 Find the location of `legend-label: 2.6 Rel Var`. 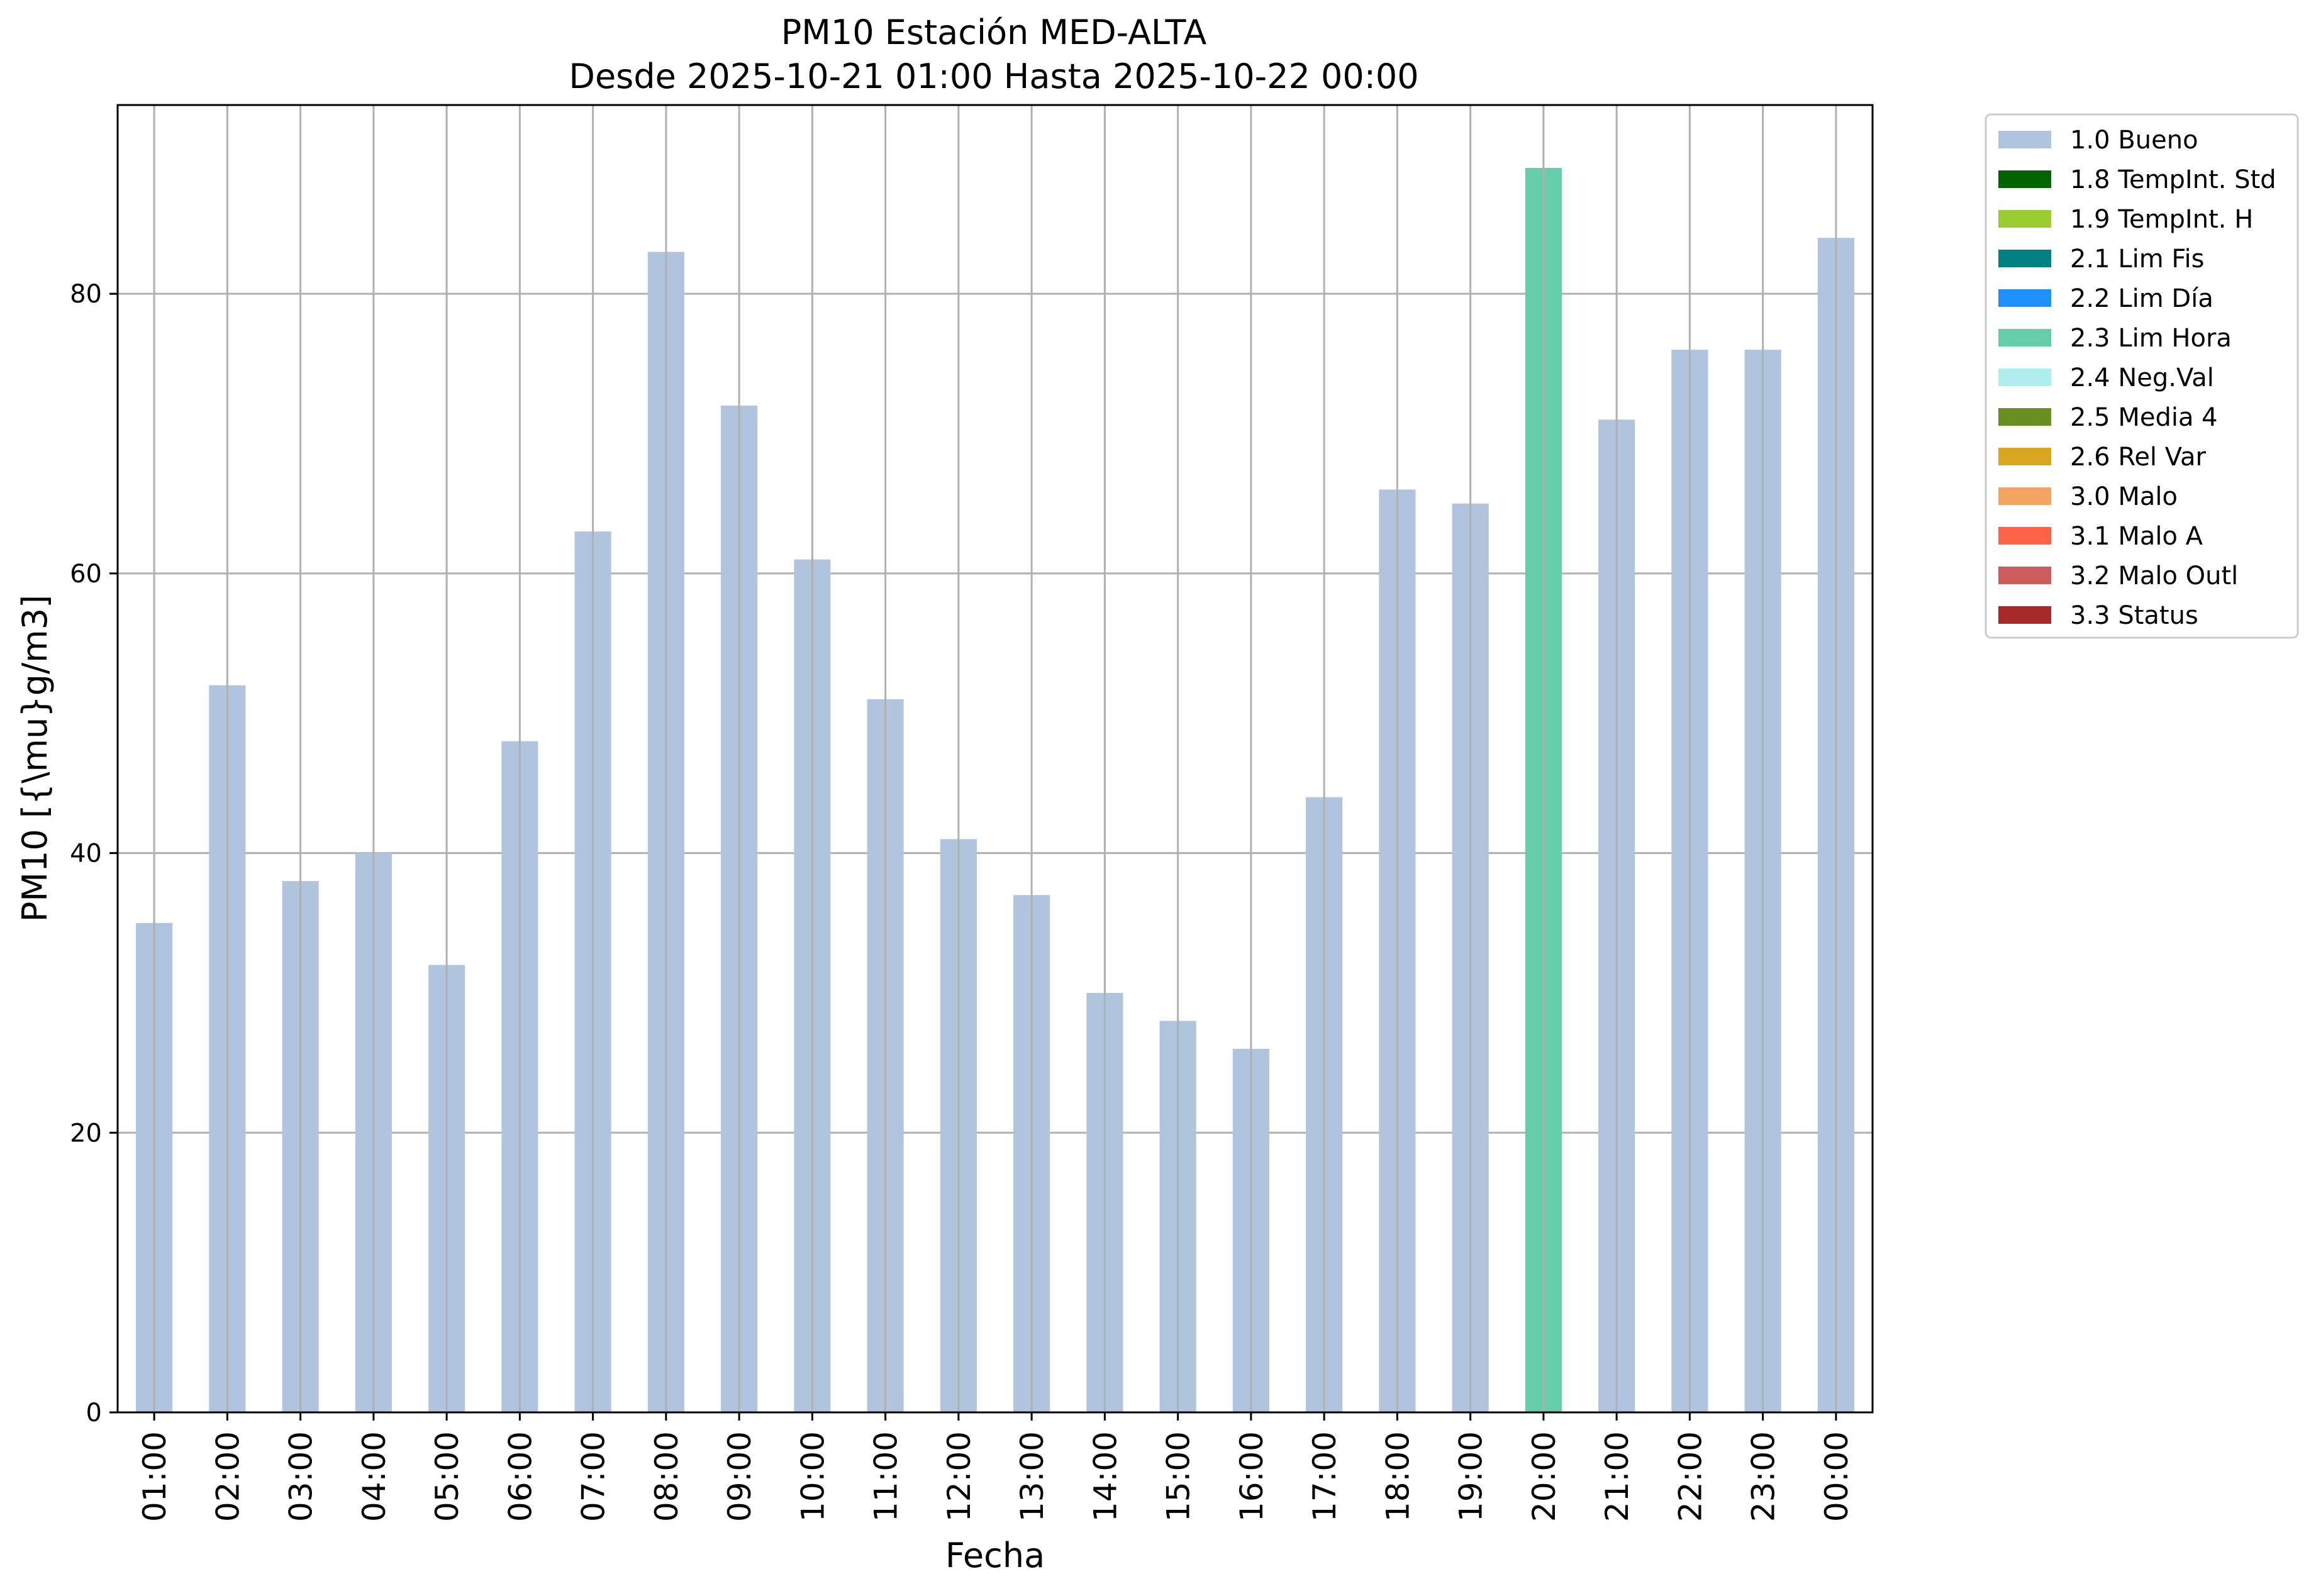

legend-label: 2.6 Rel Var is located at coordinates (2138, 458).